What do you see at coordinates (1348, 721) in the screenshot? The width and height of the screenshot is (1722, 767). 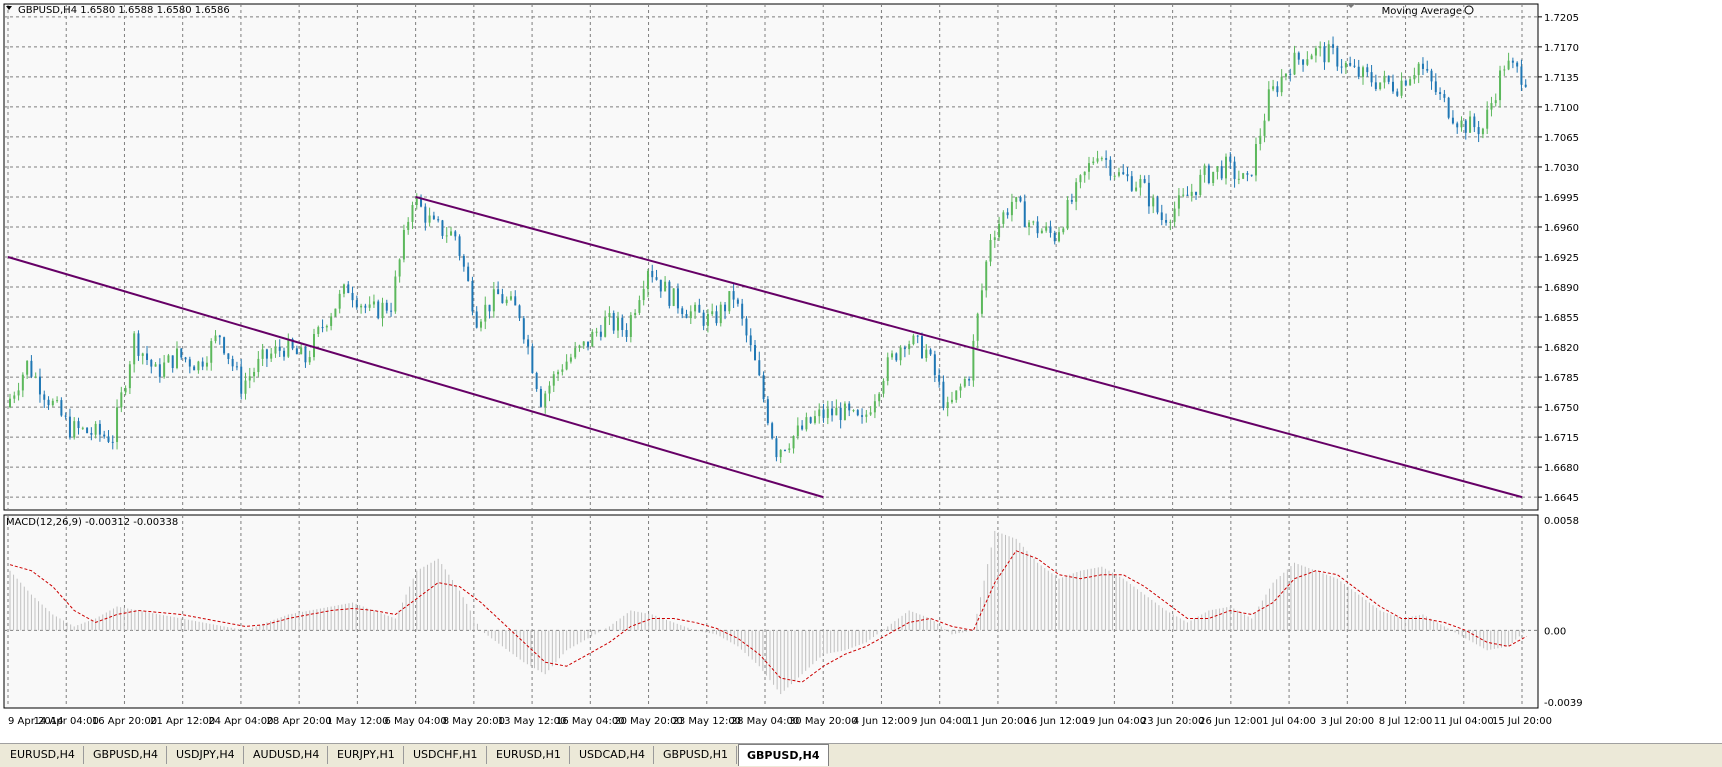 I see `time-axis-label: 3 Jul 20:00` at bounding box center [1348, 721].